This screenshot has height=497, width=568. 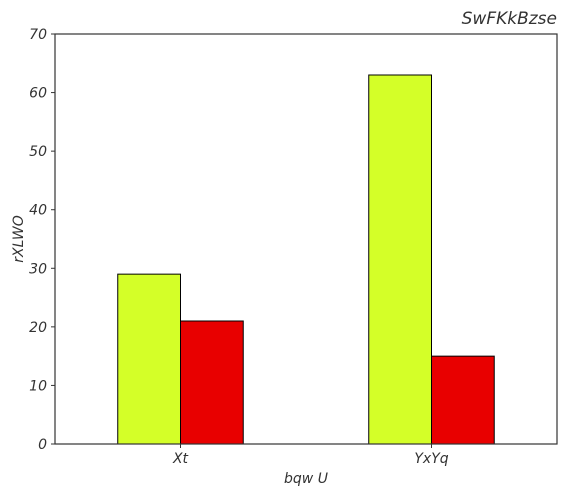 I want to click on y-tick-label: 70, so click(x=38, y=35).